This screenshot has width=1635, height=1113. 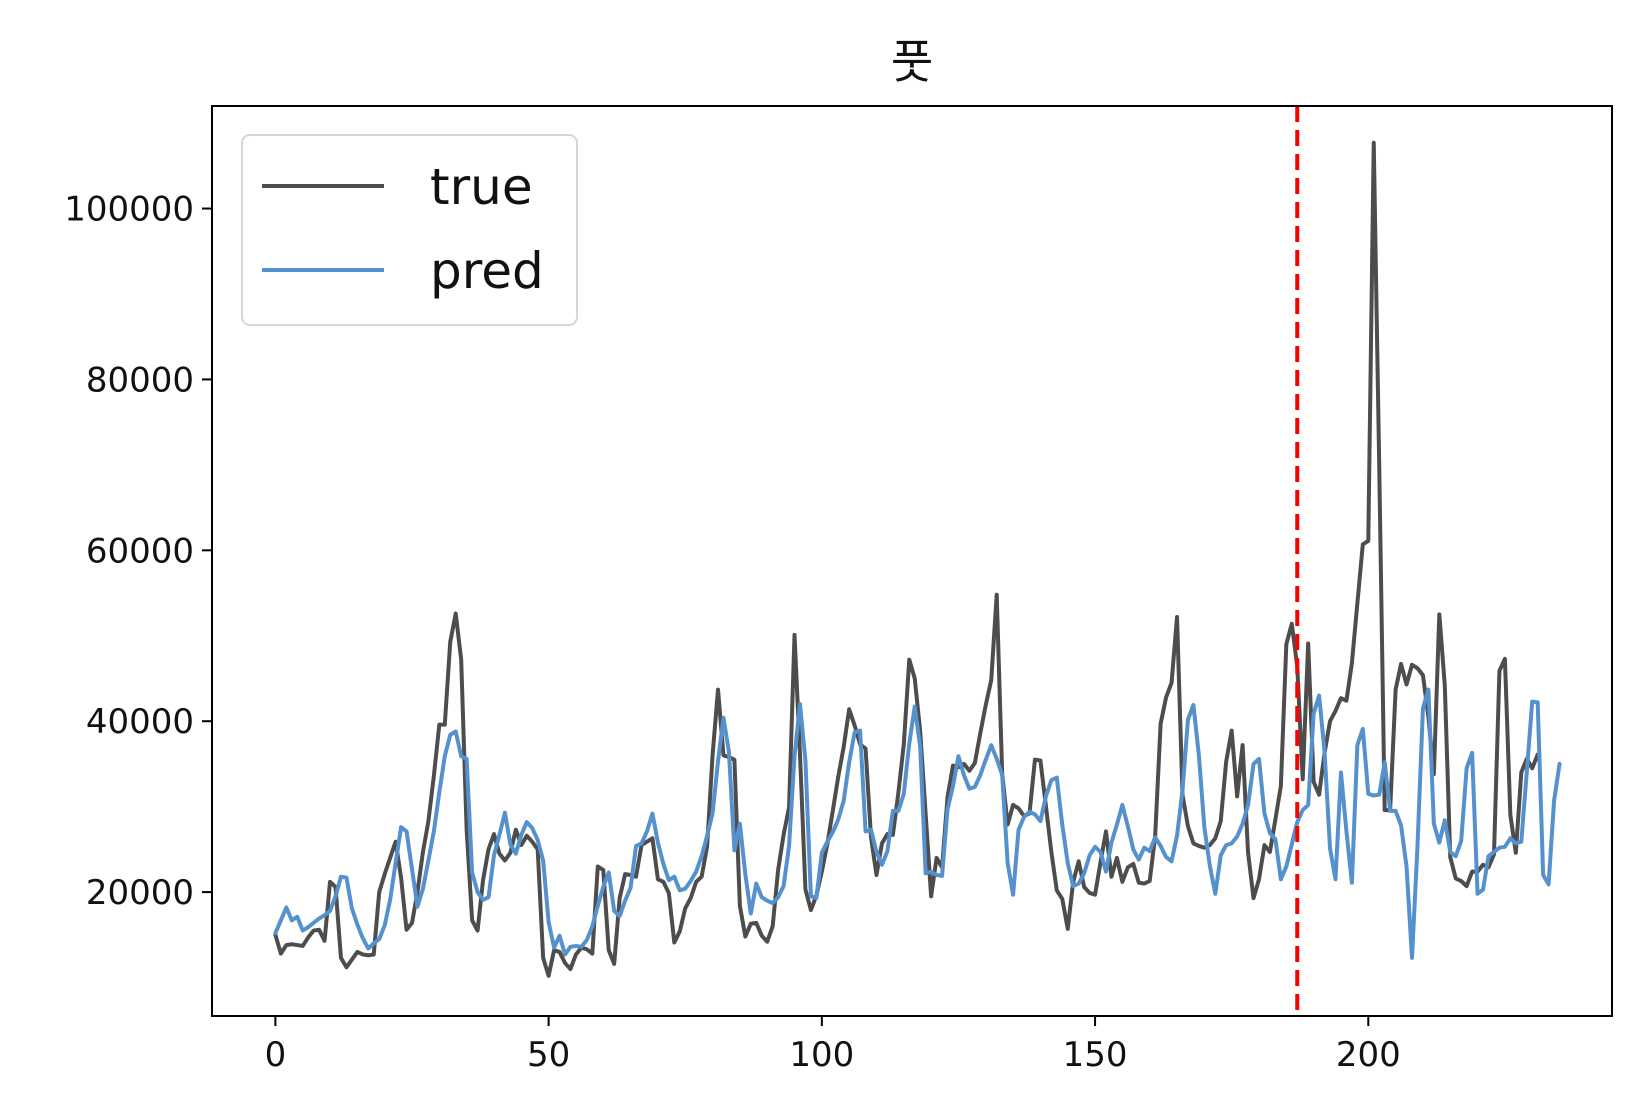 I want to click on legend-label-true: true, so click(x=481, y=187).